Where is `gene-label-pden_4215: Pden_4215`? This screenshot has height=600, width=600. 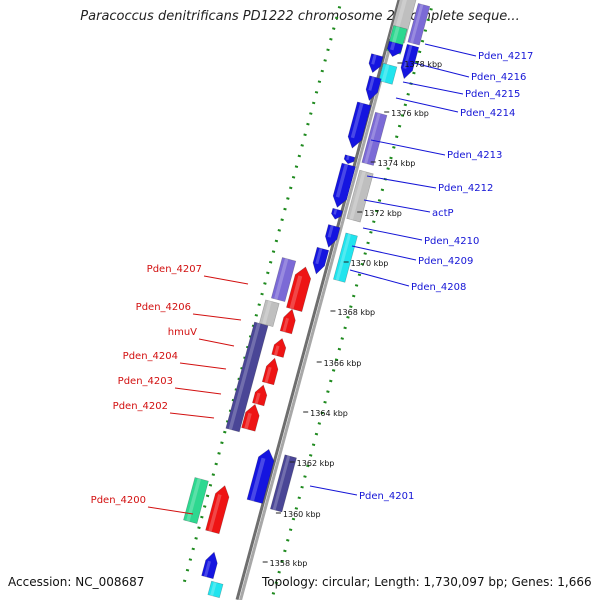 gene-label-pden_4215: Pden_4215 is located at coordinates (492, 94).